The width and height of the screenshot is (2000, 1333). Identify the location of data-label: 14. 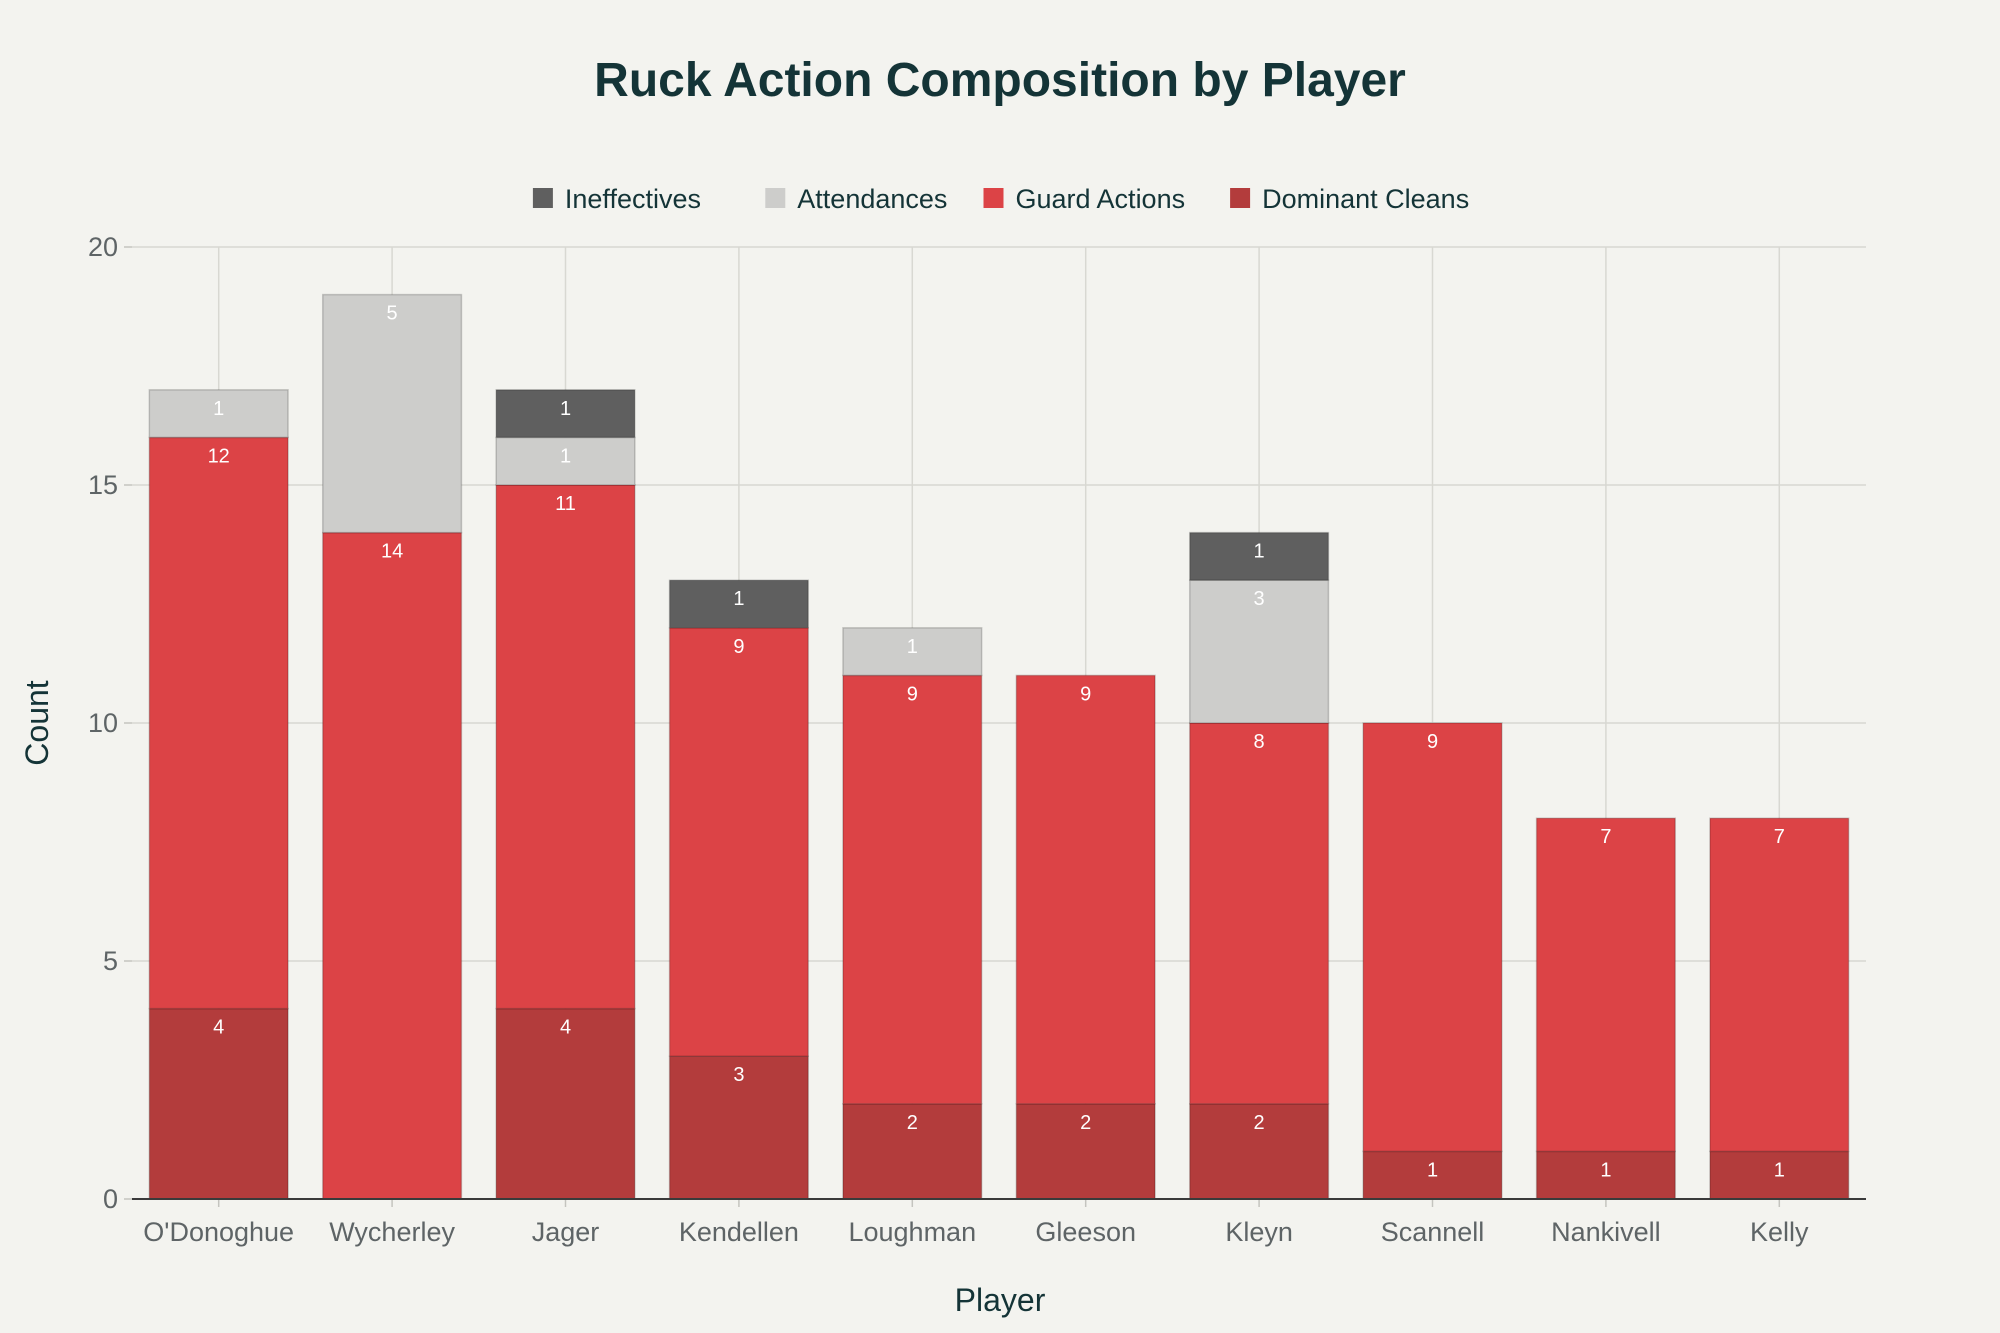
(392, 552).